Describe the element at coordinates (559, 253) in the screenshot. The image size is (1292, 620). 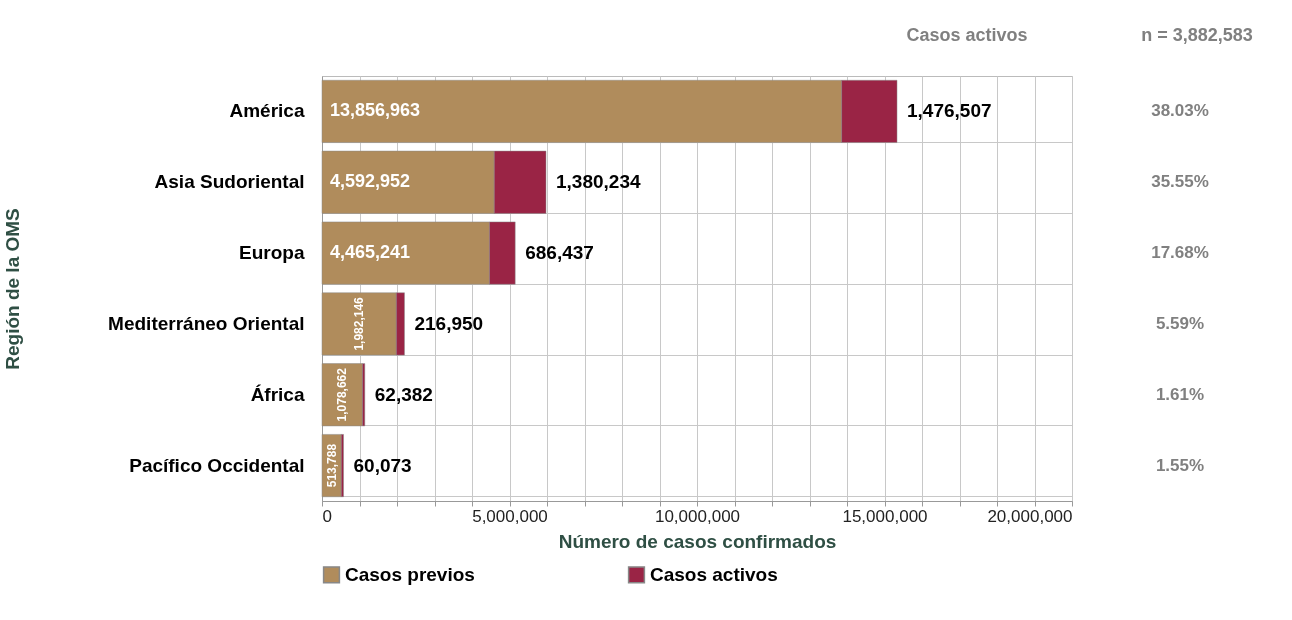
I see `data-label: 686,437` at that location.